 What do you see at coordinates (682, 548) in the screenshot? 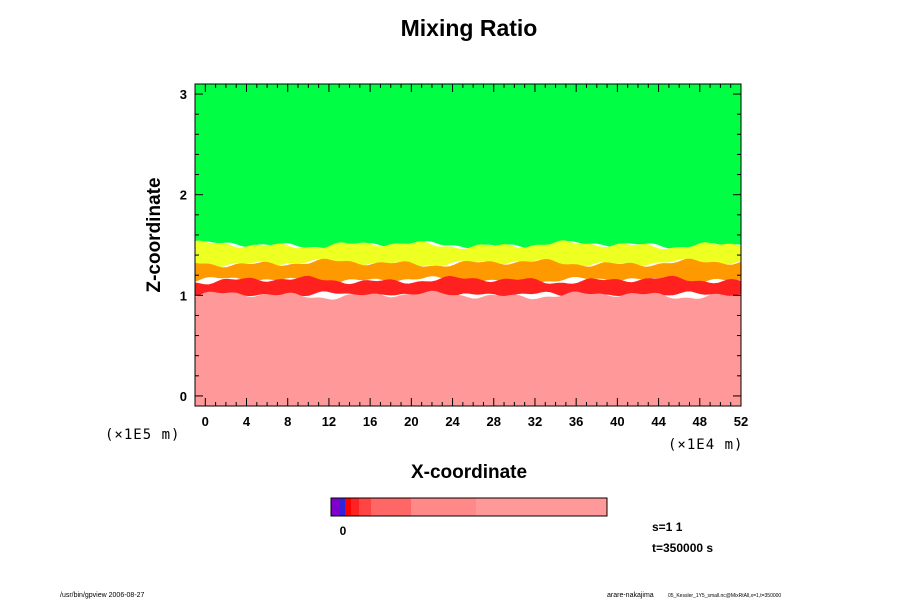
I see `t-label: t=350000 s` at bounding box center [682, 548].